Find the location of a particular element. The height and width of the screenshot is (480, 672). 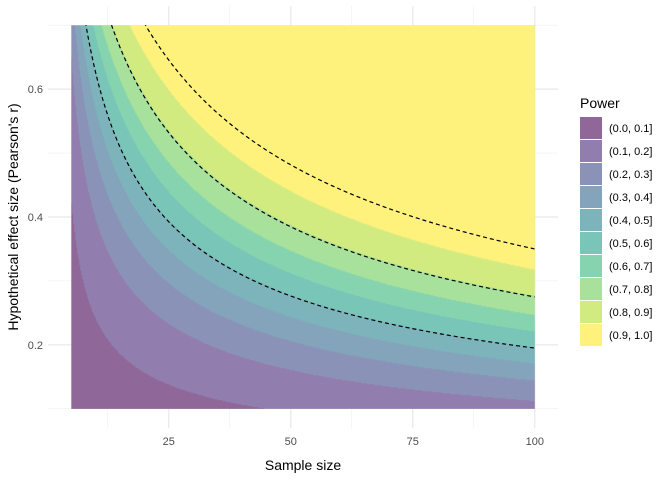

legend-item: (0.5, 0.6] is located at coordinates (616, 243).